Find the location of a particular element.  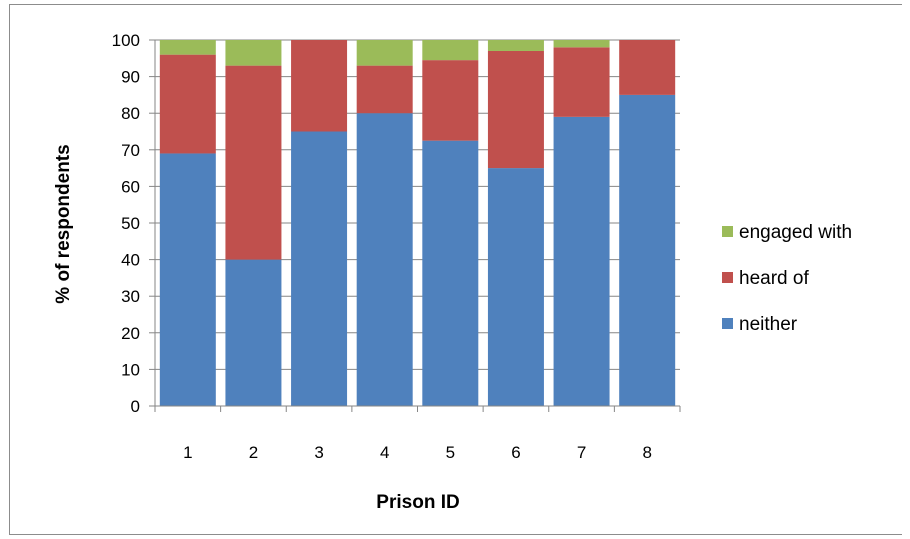

x-tick-label: 7 is located at coordinates (581, 452).